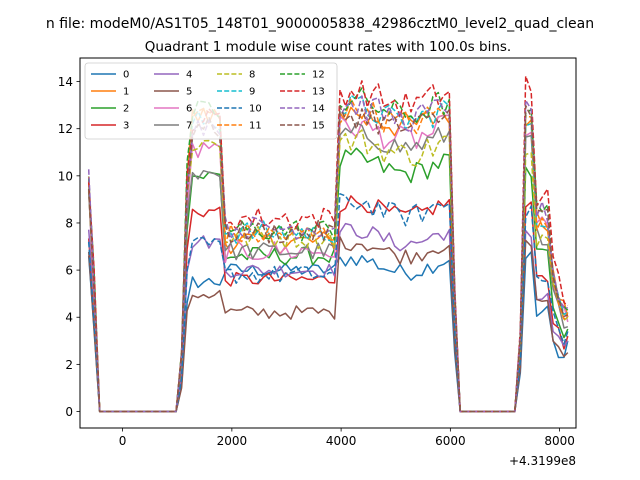  I want to click on x-tick-label: 6000, so click(450, 441).